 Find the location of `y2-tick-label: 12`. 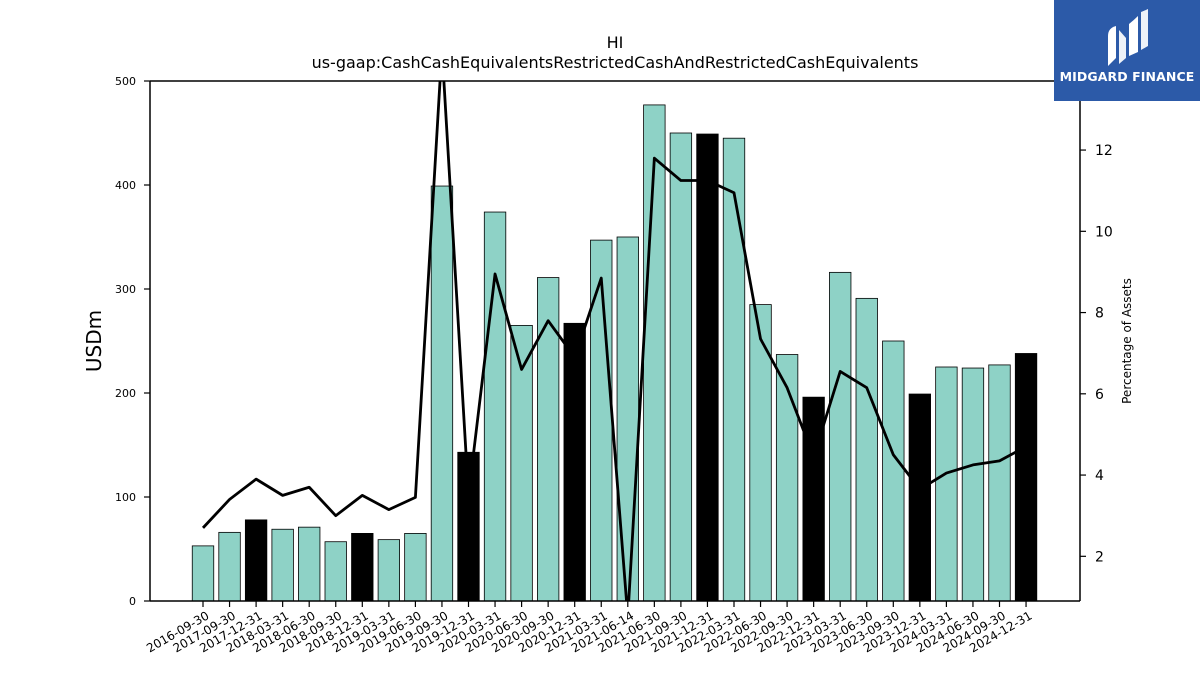

y2-tick-label: 12 is located at coordinates (1104, 151).